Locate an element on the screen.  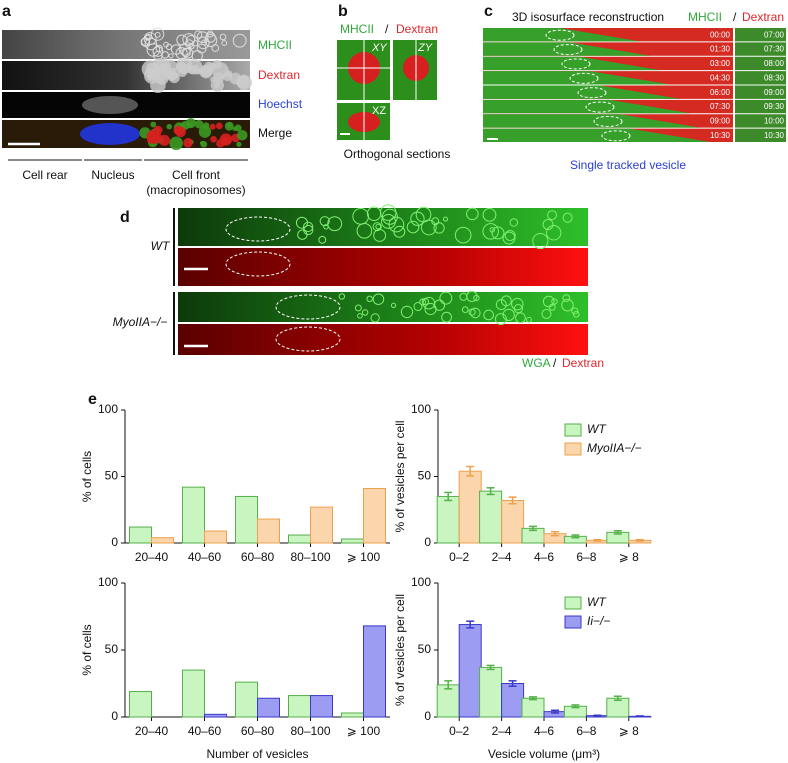
time-label: 09:00 is located at coordinates (720, 121).